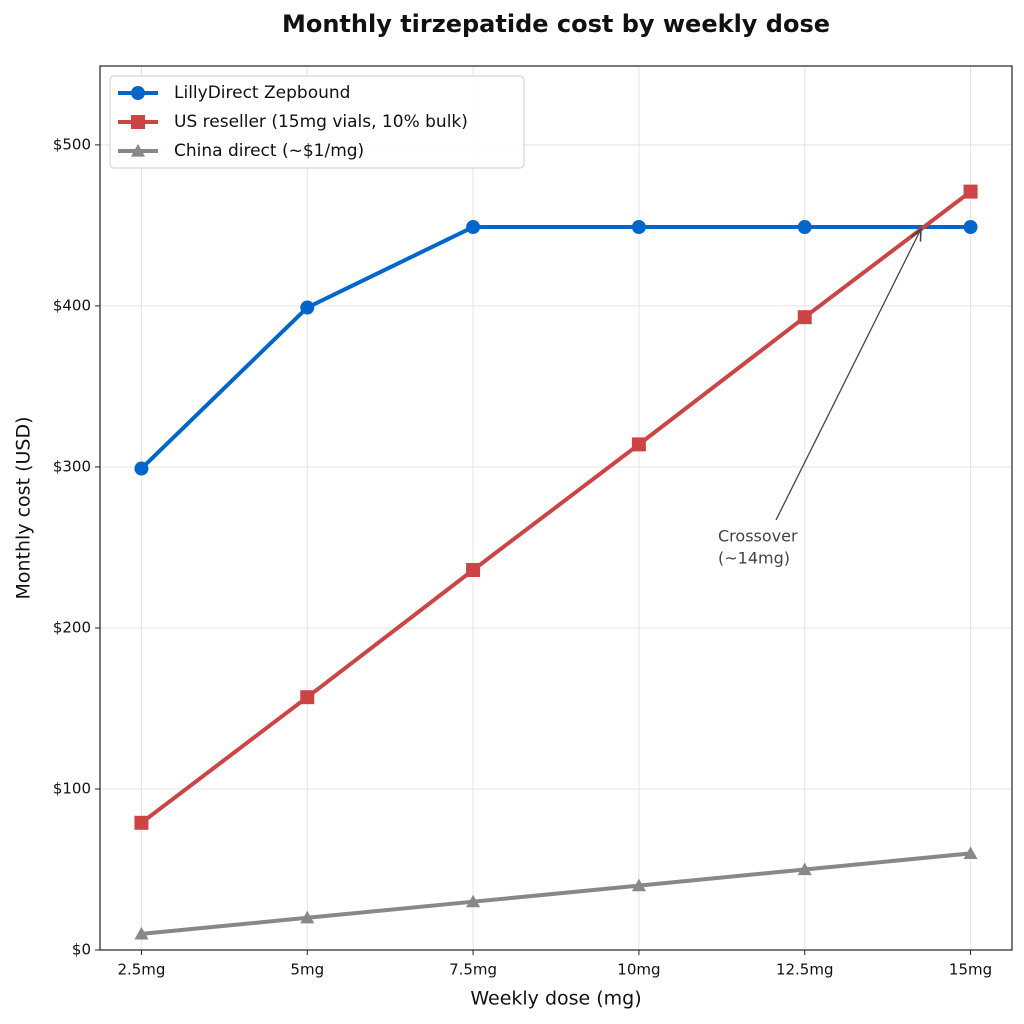 This screenshot has width=1024, height=1024. Describe the element at coordinates (754, 558) in the screenshot. I see `annotation-text: (~14mg)` at that location.